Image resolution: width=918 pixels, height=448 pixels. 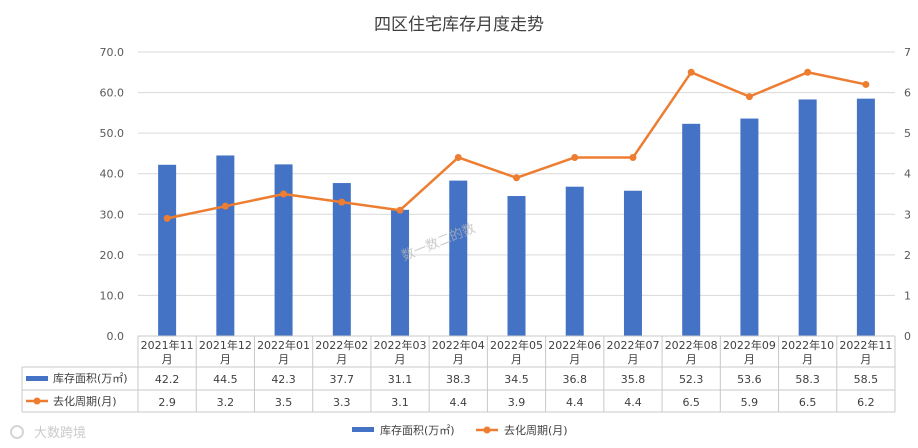 What do you see at coordinates (907, 214) in the screenshot?
I see `y-right-tick-label: 3` at bounding box center [907, 214].